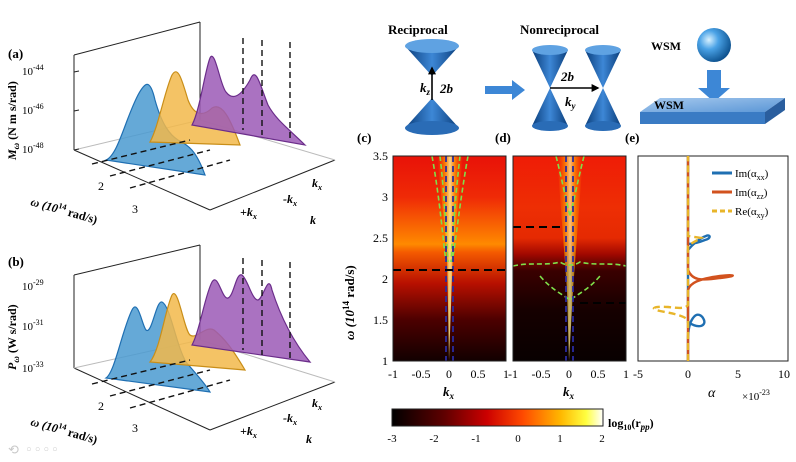 The image size is (796, 462). Describe the element at coordinates (385, 279) in the screenshot. I see `ytick-c-2: 2` at that location.